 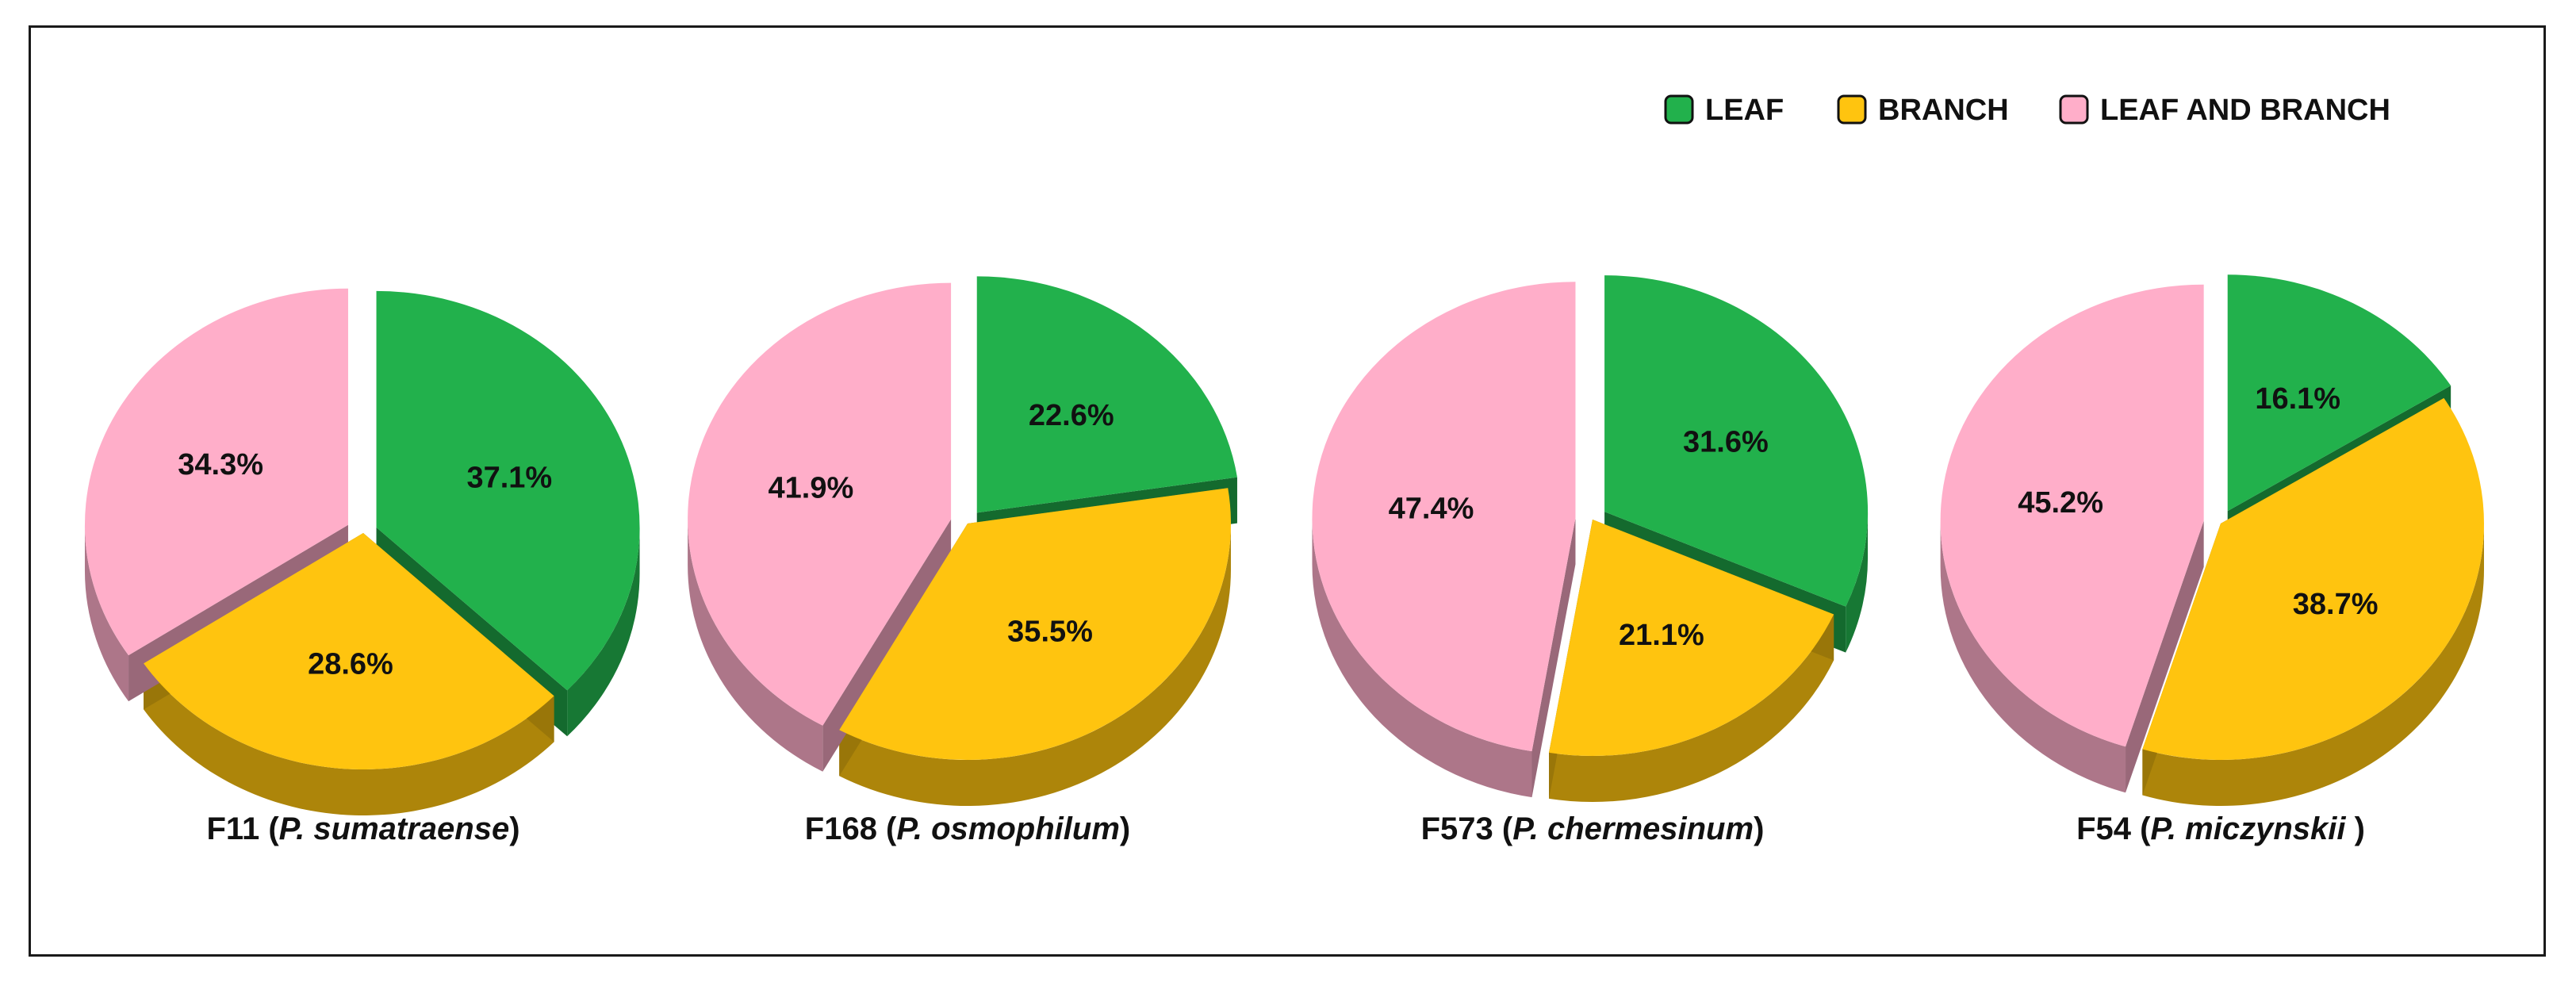 What do you see at coordinates (394, 828) in the screenshot?
I see `pie-title-species: P. sumatraense` at bounding box center [394, 828].